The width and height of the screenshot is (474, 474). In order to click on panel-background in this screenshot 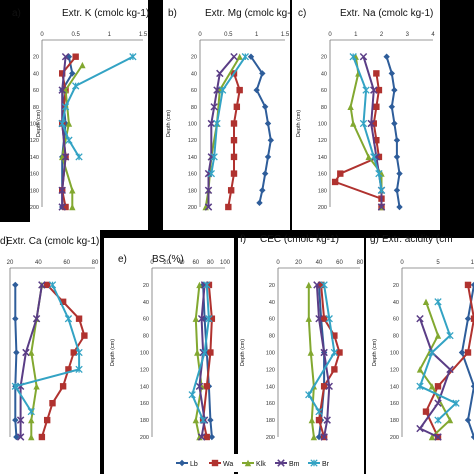, I will do `click(169, 356)`.